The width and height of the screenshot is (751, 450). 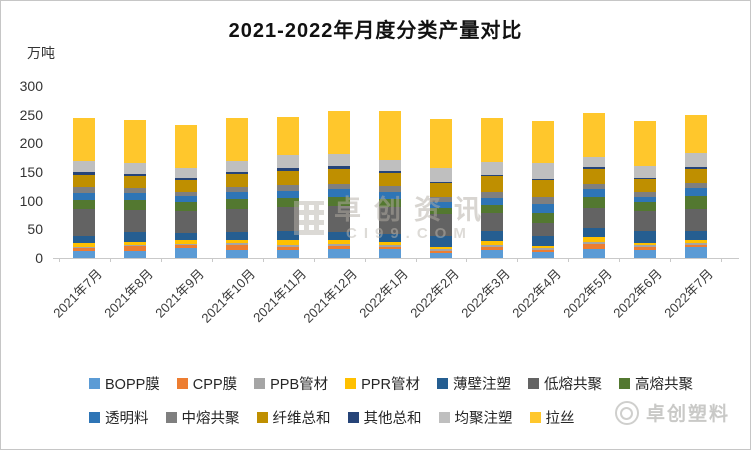 I want to click on y-tick-label: 150, so click(x=31, y=172).